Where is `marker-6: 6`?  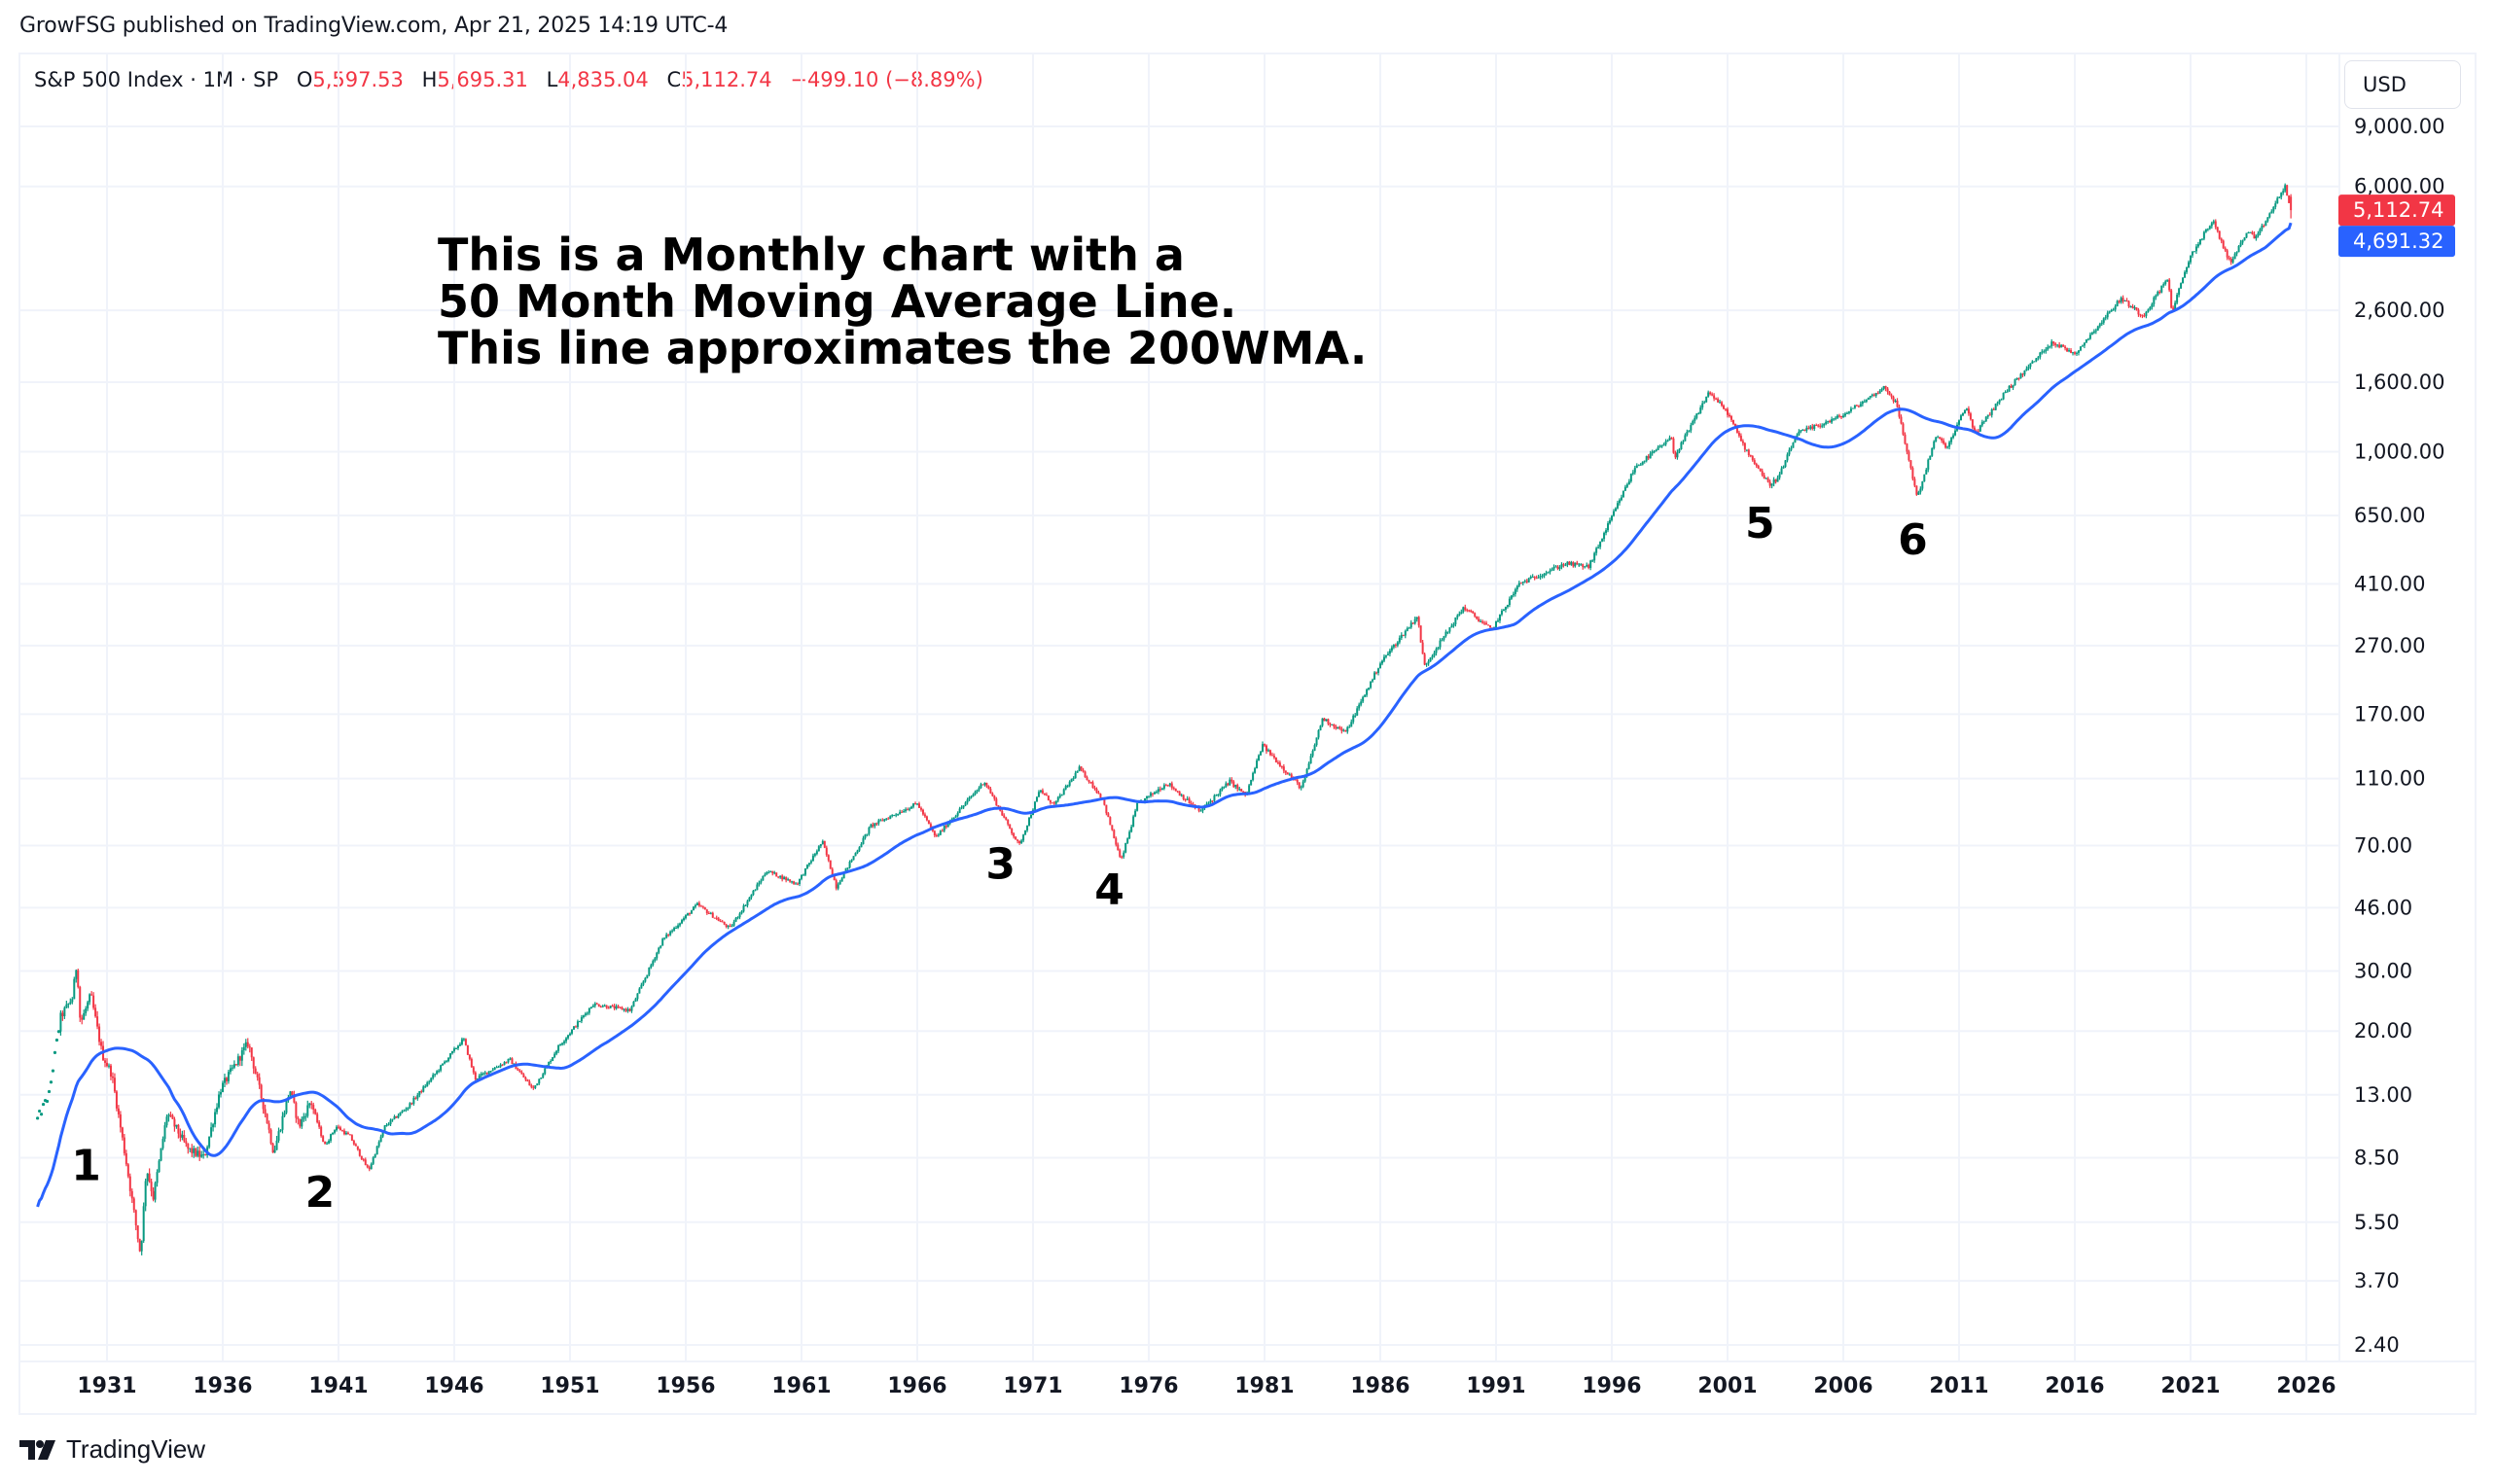 marker-6: 6 is located at coordinates (1913, 540).